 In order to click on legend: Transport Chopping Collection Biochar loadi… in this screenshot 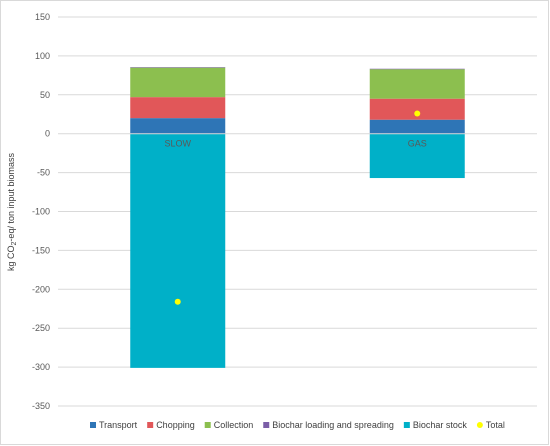, I will do `click(297, 425)`.